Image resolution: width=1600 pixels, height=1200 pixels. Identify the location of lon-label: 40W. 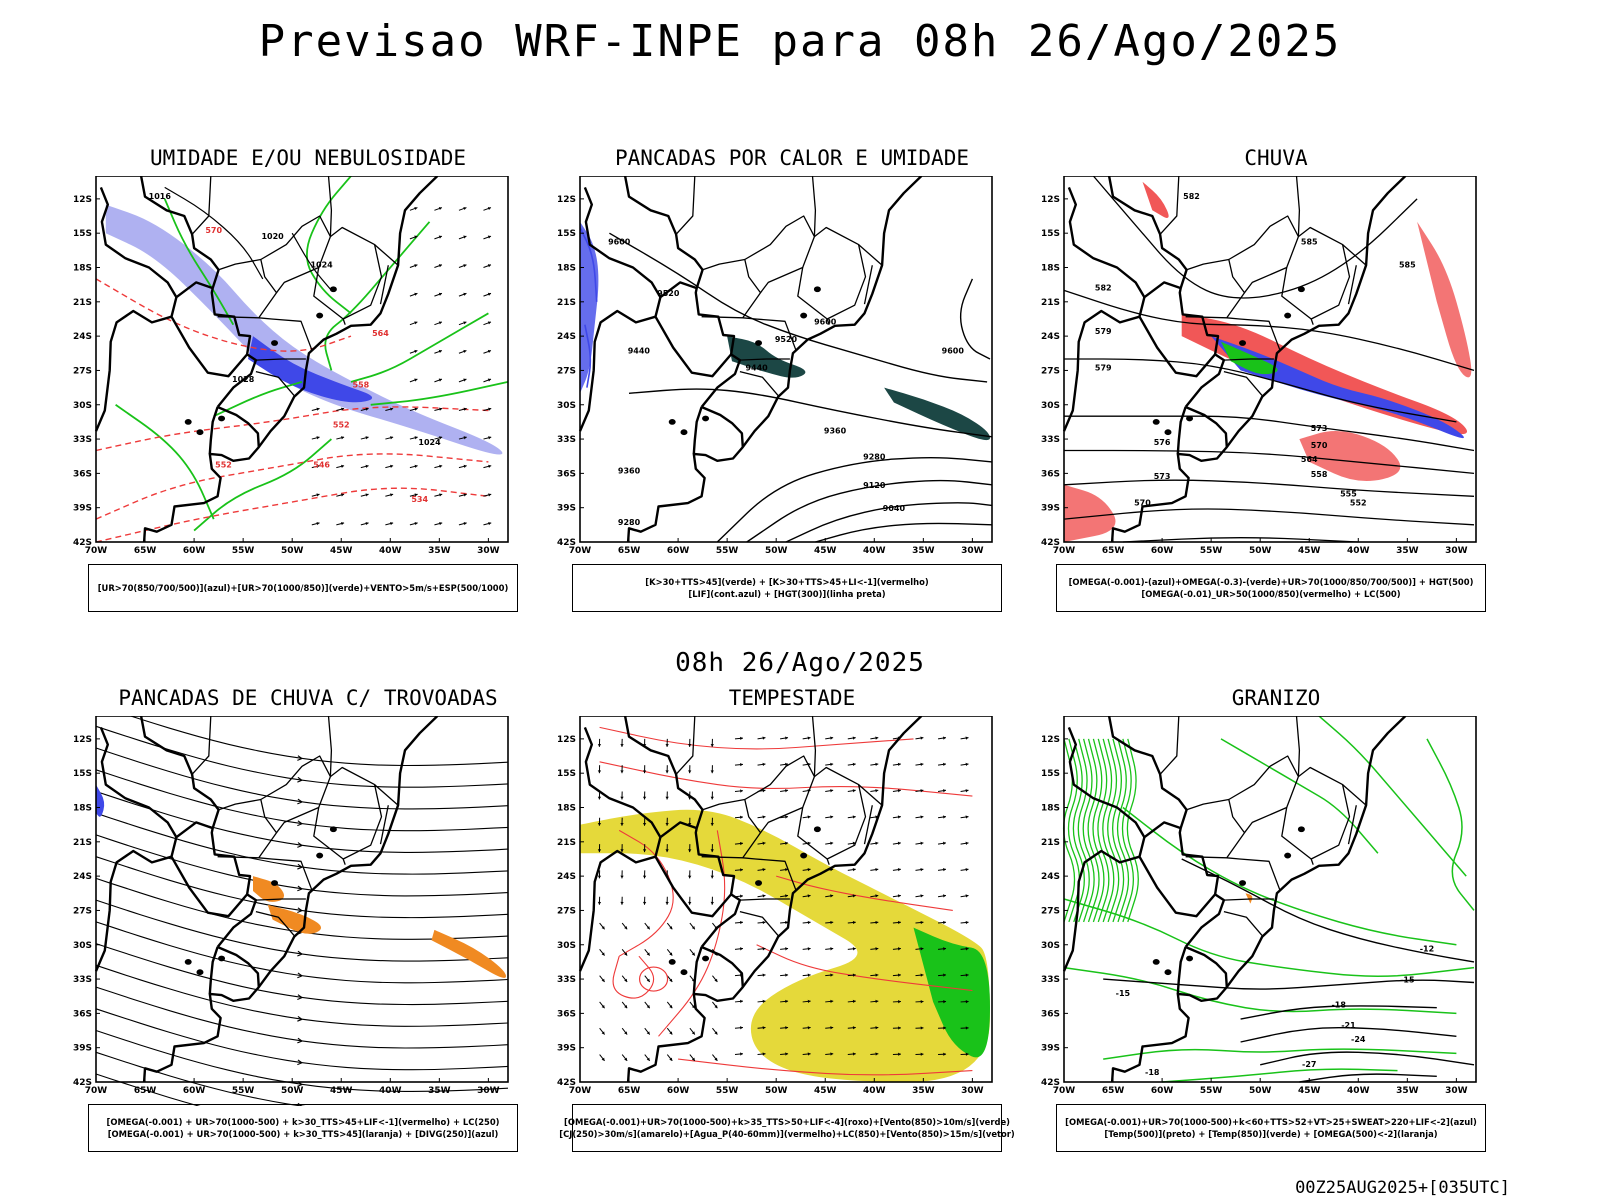
(1358, 1091).